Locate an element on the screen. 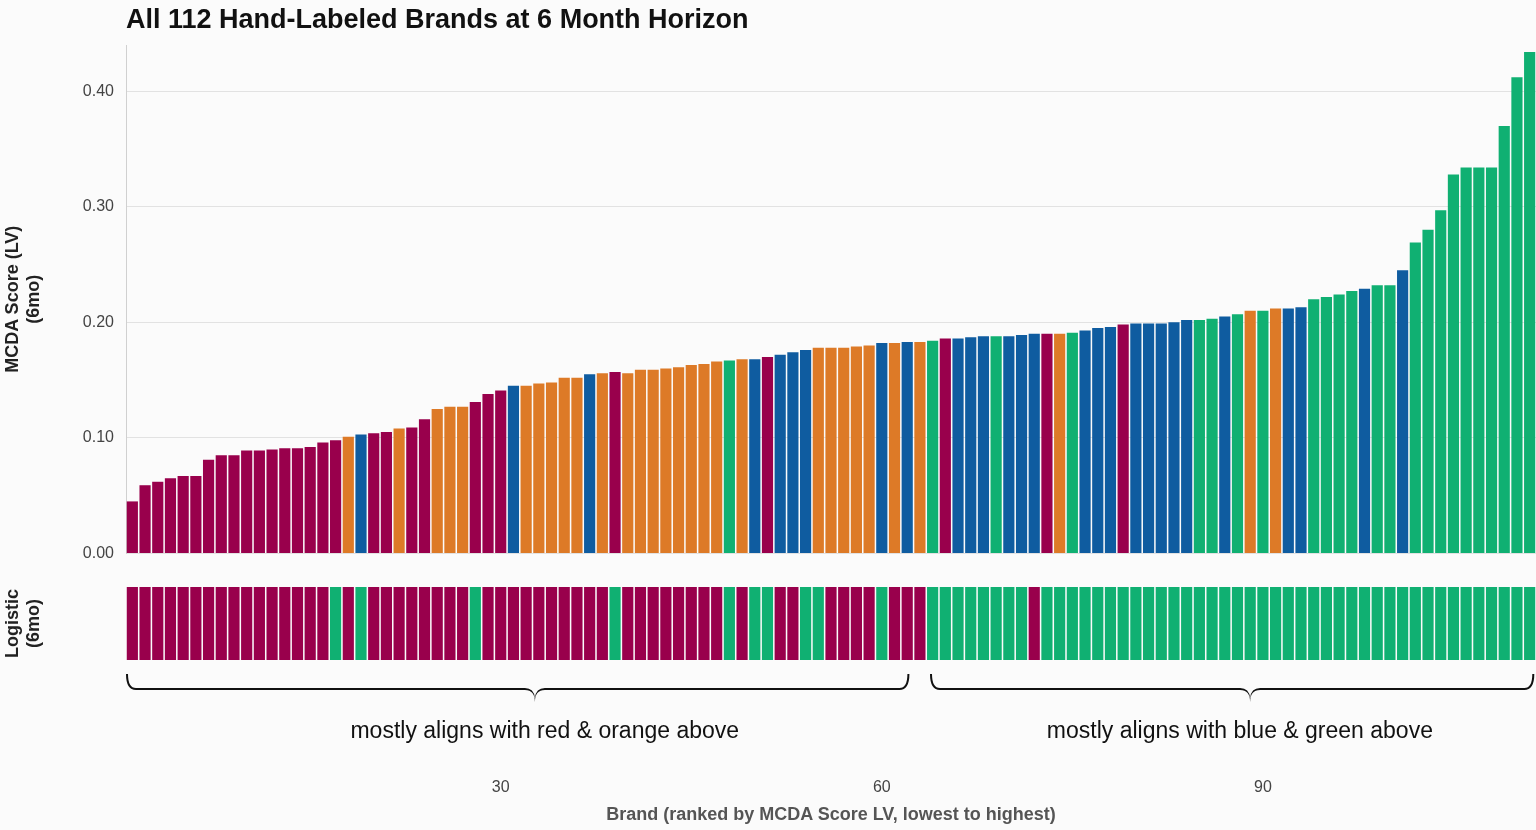  y-tick-label: 0.00 is located at coordinates (98, 552).